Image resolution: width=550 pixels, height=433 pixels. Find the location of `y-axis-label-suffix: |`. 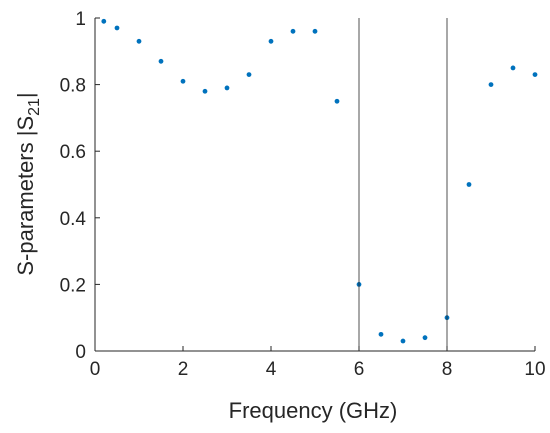

y-axis-label-suffix: | is located at coordinates (25, 95).